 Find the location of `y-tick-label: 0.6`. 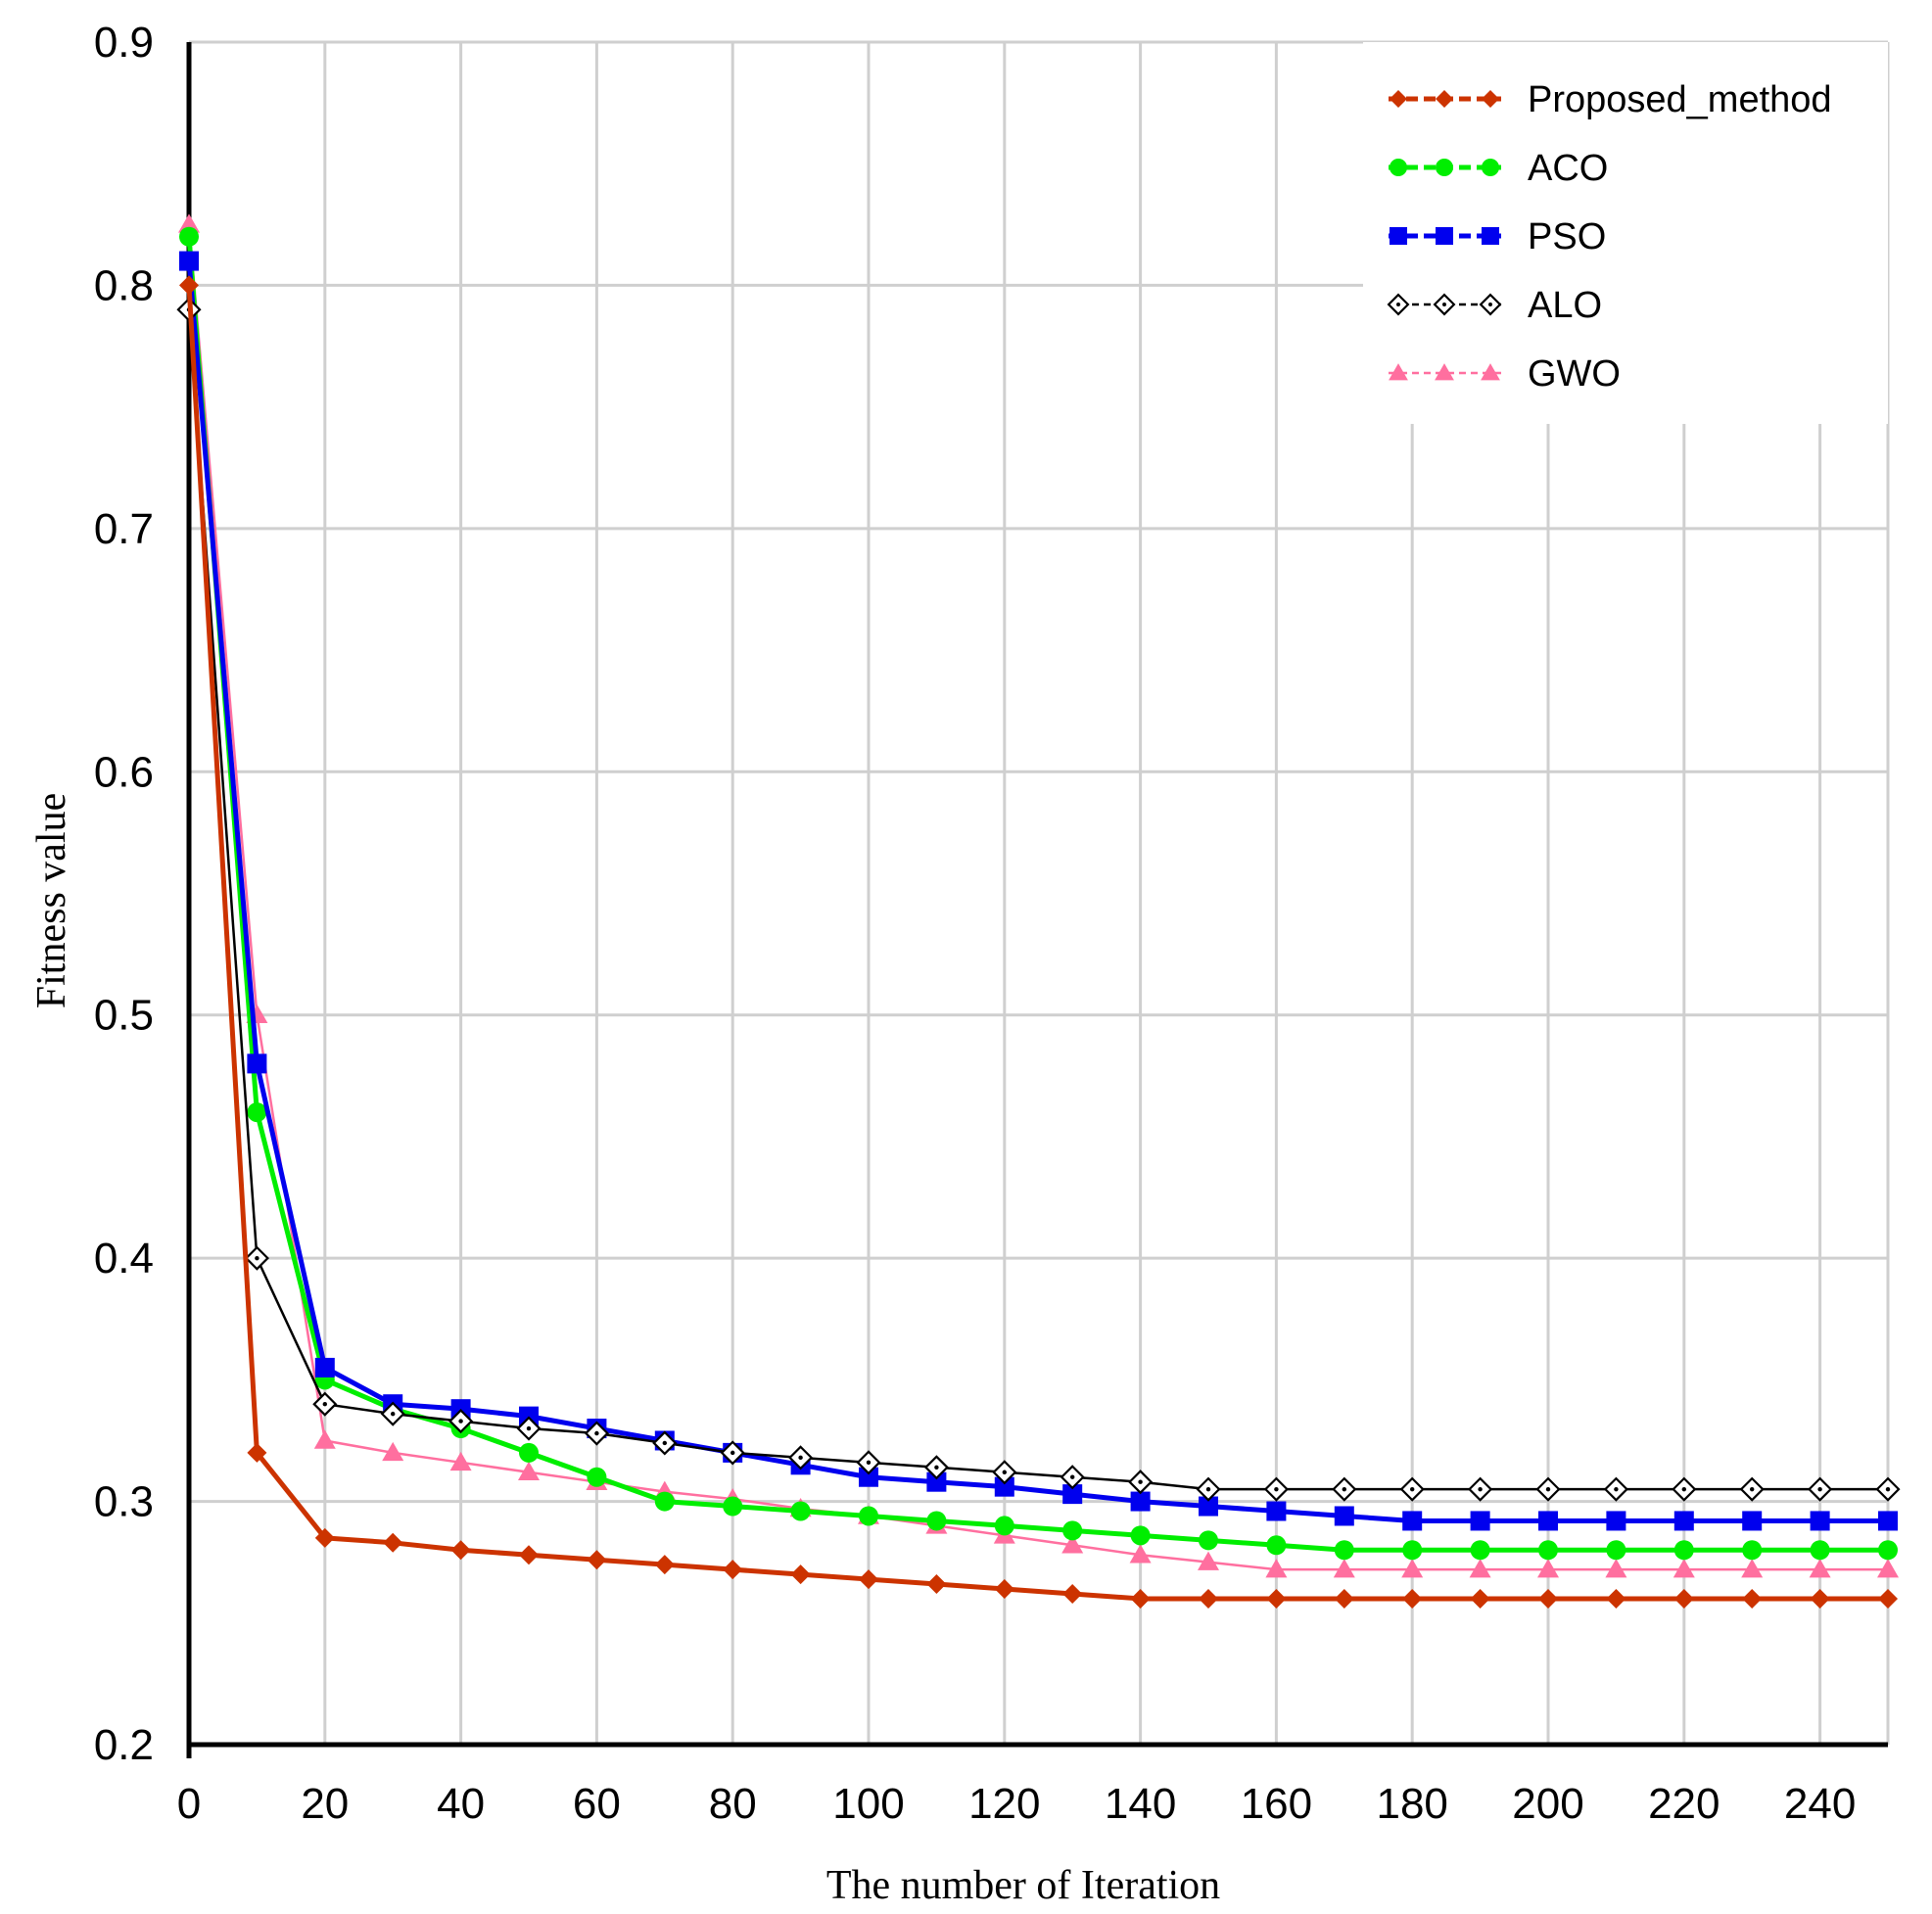

y-tick-label: 0.6 is located at coordinates (124, 772).